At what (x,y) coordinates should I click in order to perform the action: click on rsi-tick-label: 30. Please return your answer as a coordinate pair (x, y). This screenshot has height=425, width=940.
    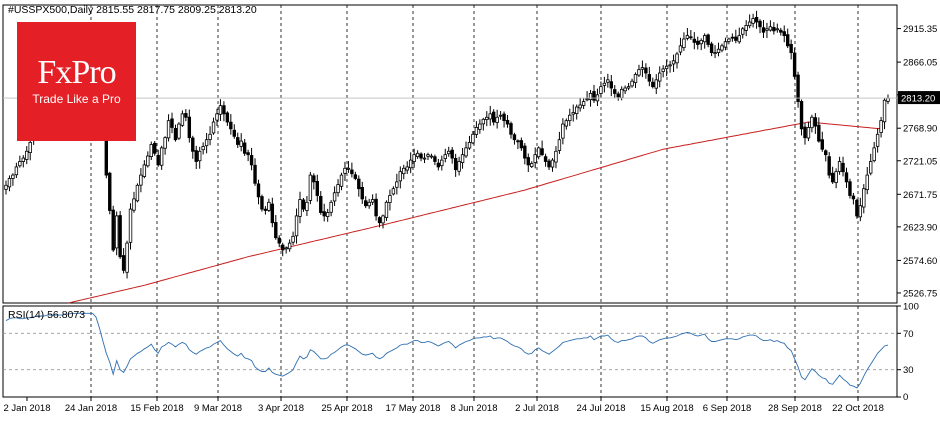
    Looking at the image, I should click on (908, 370).